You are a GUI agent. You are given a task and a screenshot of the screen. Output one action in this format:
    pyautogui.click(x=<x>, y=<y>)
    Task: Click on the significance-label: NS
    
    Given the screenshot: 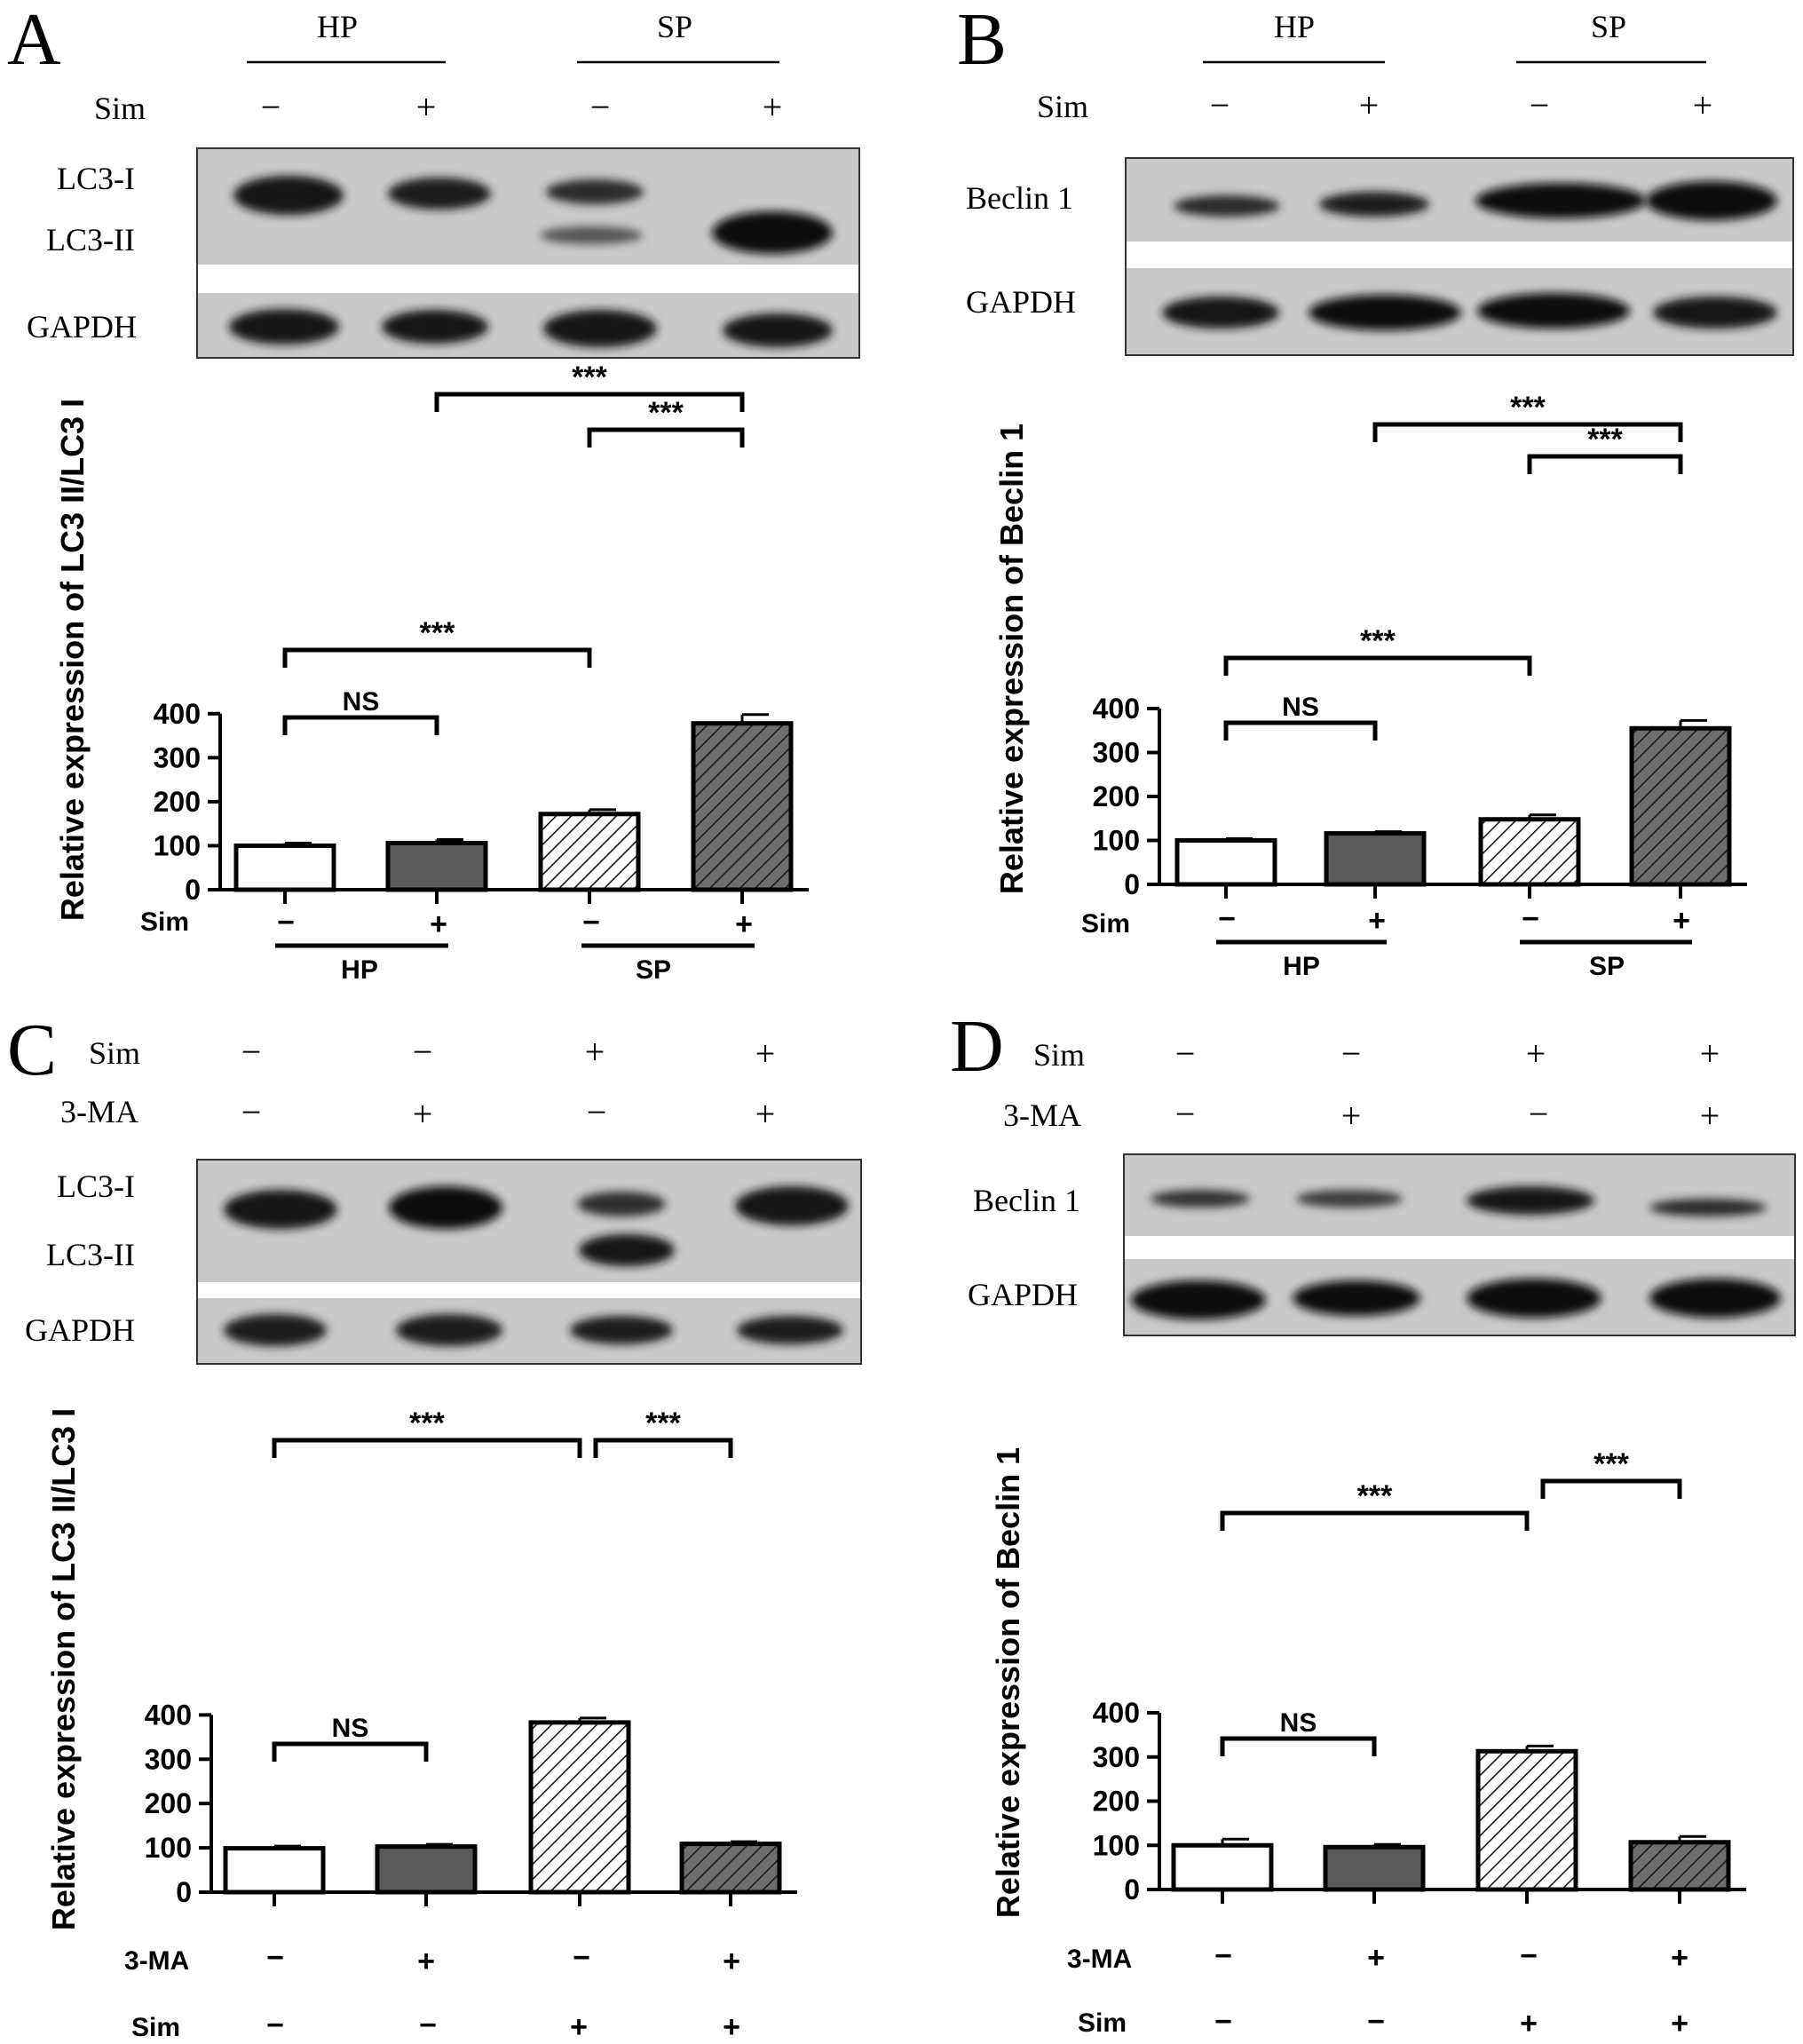 What is the action you would take?
    pyautogui.click(x=1299, y=1723)
    